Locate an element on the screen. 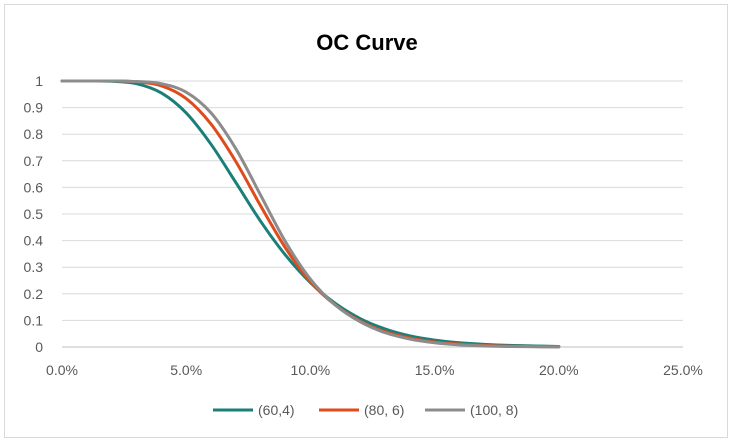 The image size is (736, 447). y-tick-label: 0.6 is located at coordinates (34, 187).